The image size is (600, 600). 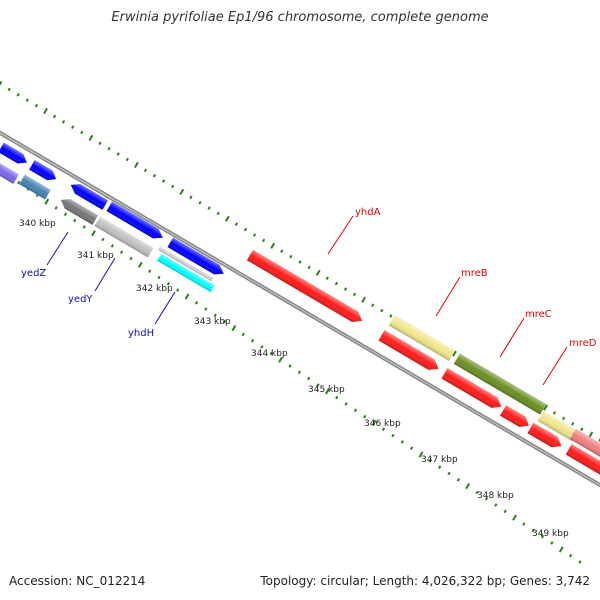 What do you see at coordinates (538, 314) in the screenshot?
I see `gene-label-mreC: mreC` at bounding box center [538, 314].